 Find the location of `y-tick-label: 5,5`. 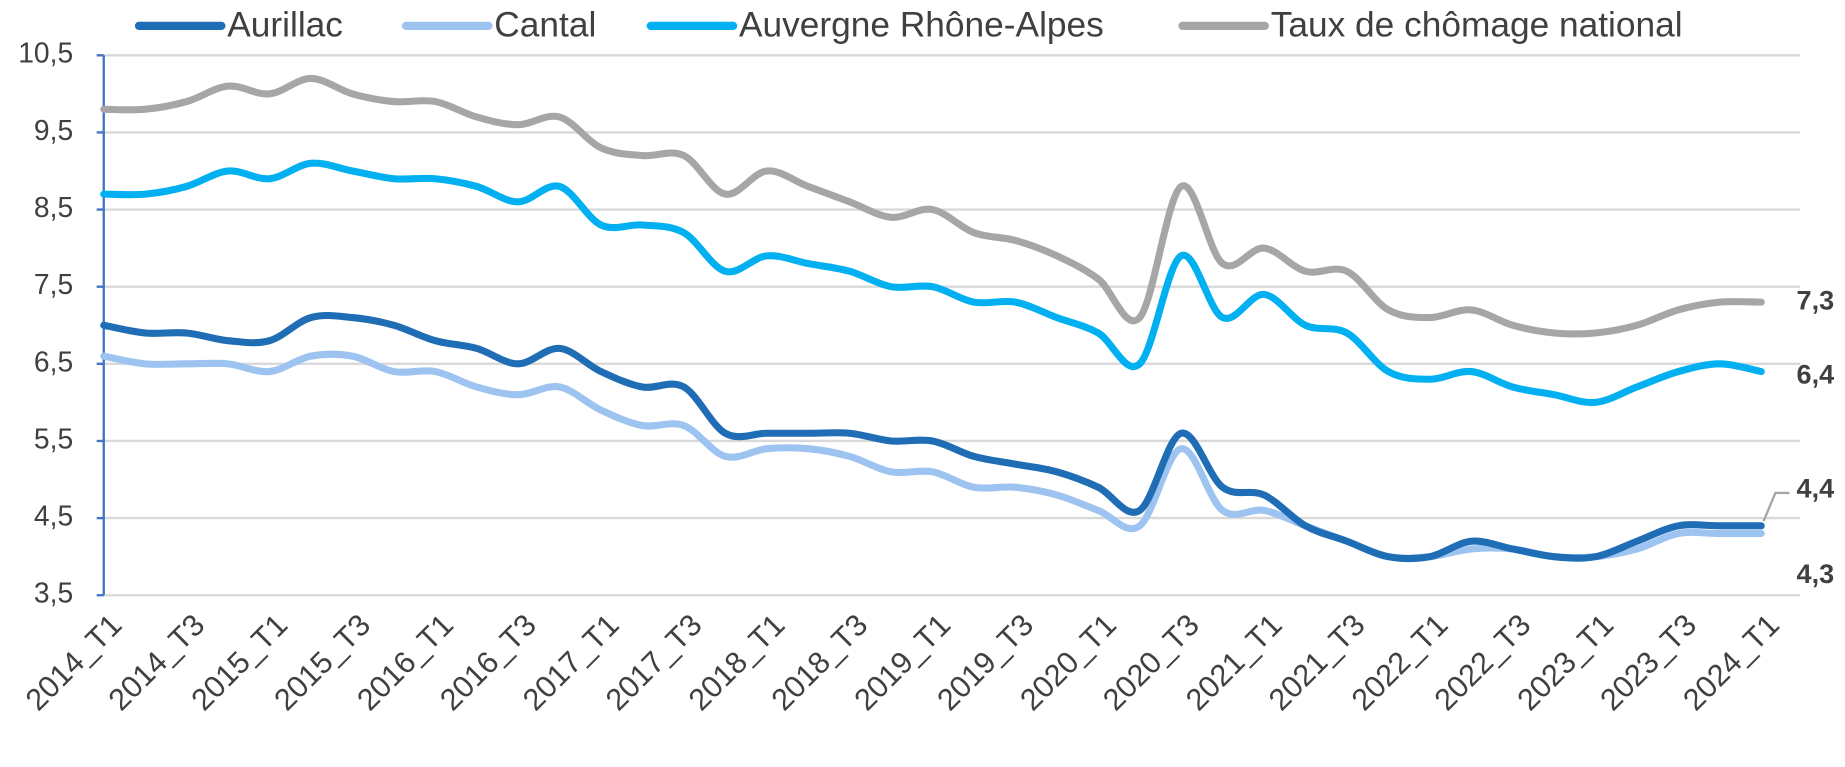

y-tick-label: 5,5 is located at coordinates (53, 438).